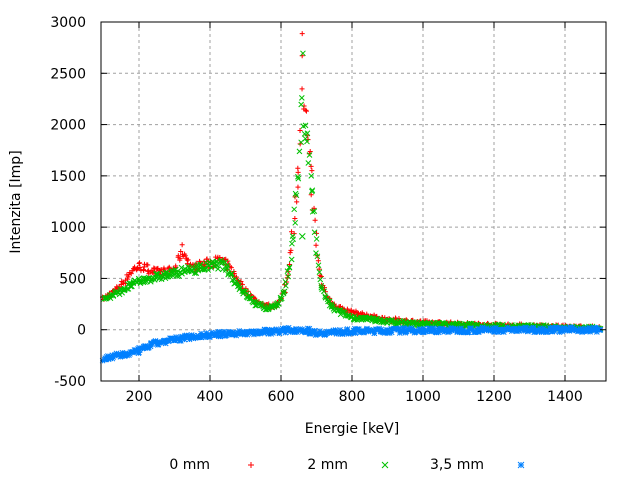  Describe the element at coordinates (68, 23) in the screenshot. I see `y-tick-label: 3000` at that location.